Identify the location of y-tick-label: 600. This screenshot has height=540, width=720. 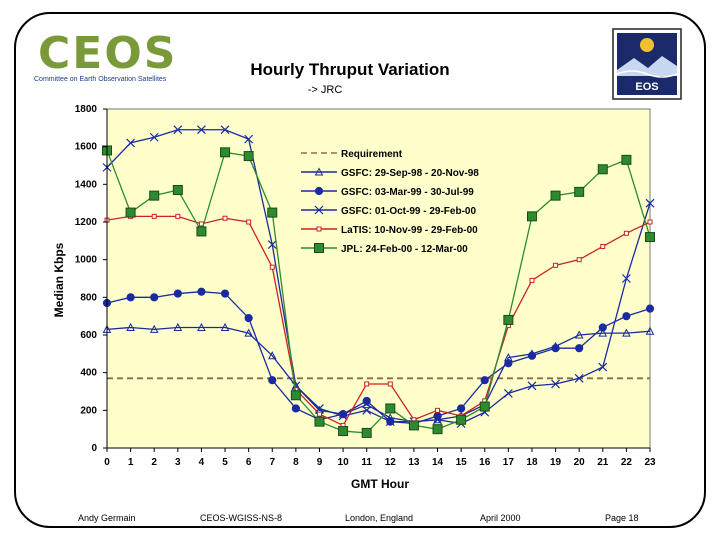
(88, 335).